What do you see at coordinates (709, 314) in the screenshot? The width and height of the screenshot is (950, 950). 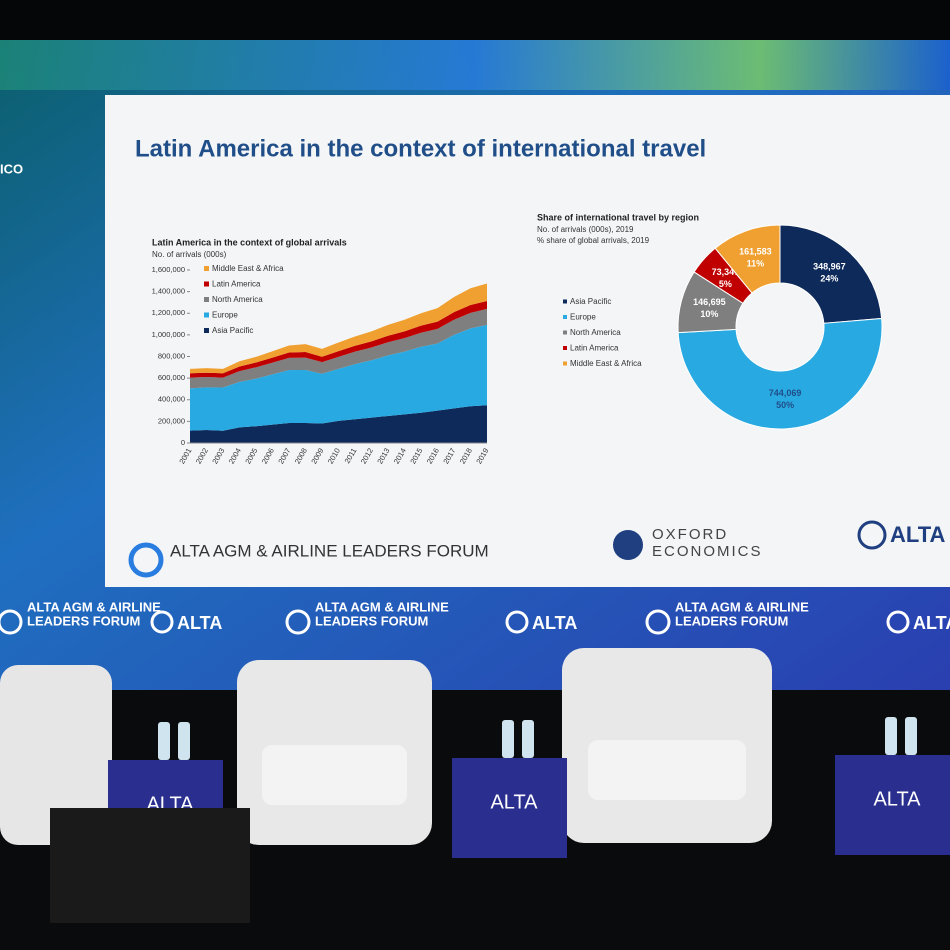 I see `share-label: 10%` at bounding box center [709, 314].